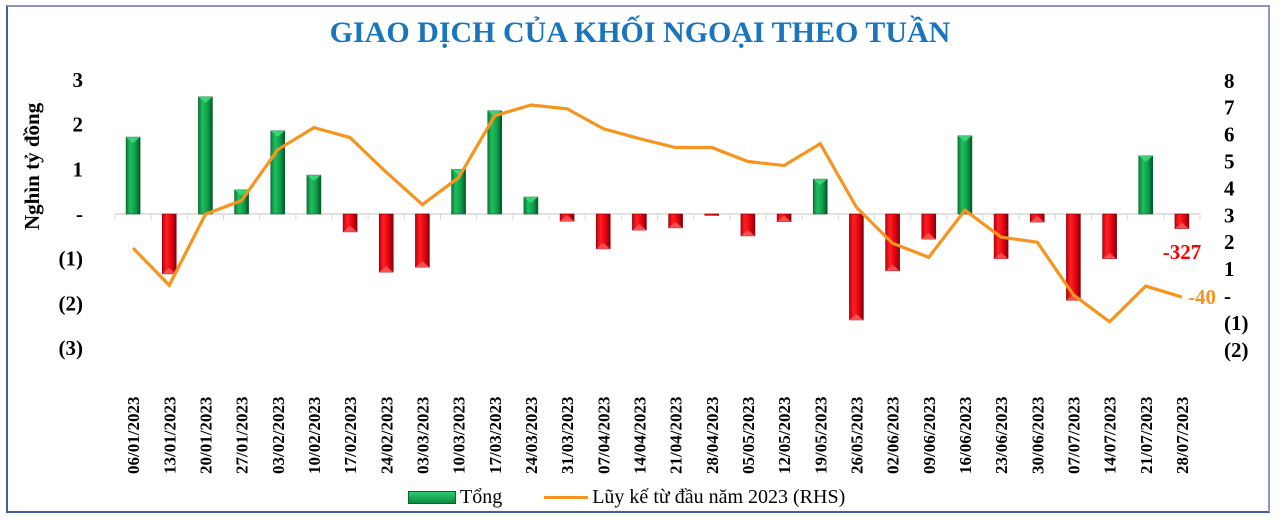 This screenshot has height=518, width=1280. I want to click on x-tick-label: 05/05/2023, so click(748, 435).